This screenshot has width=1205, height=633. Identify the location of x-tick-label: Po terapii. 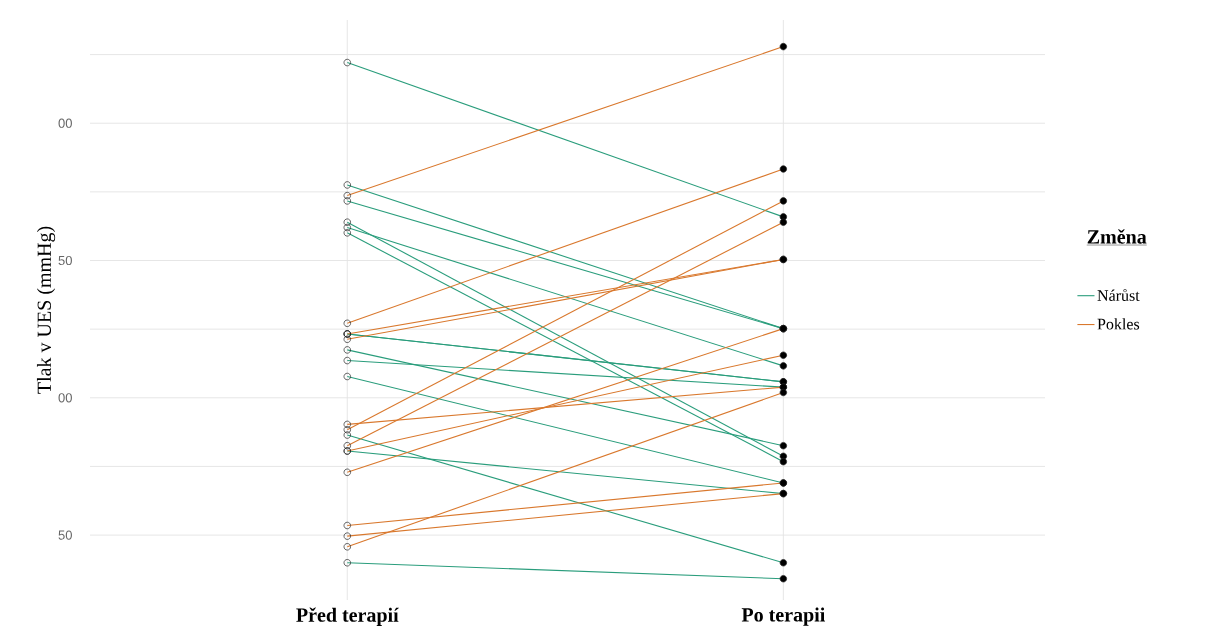
(783, 616).